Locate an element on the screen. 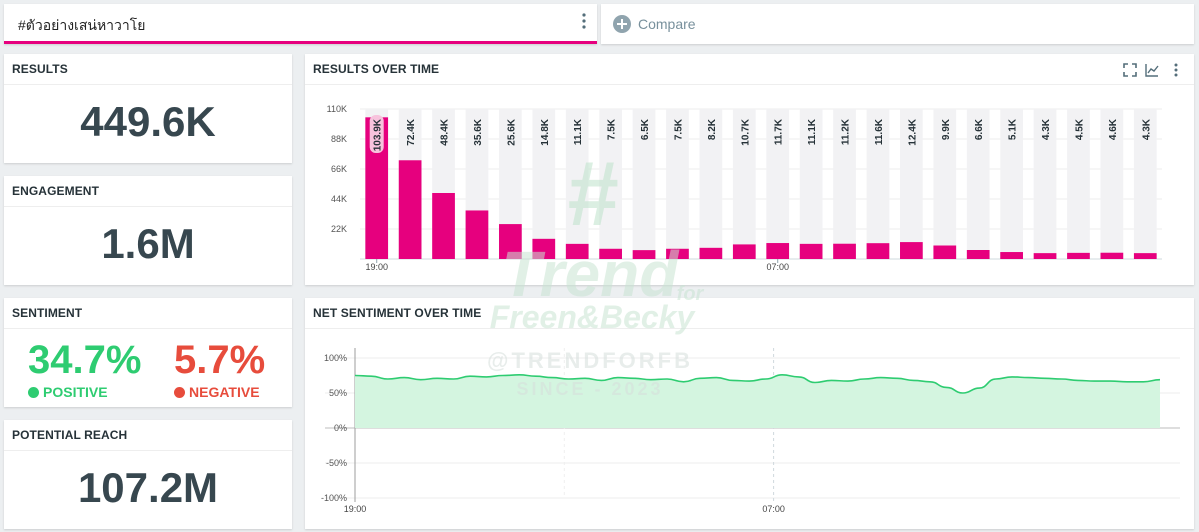 The width and height of the screenshot is (1199, 532). y-tick-label: 44K is located at coordinates (339, 199).